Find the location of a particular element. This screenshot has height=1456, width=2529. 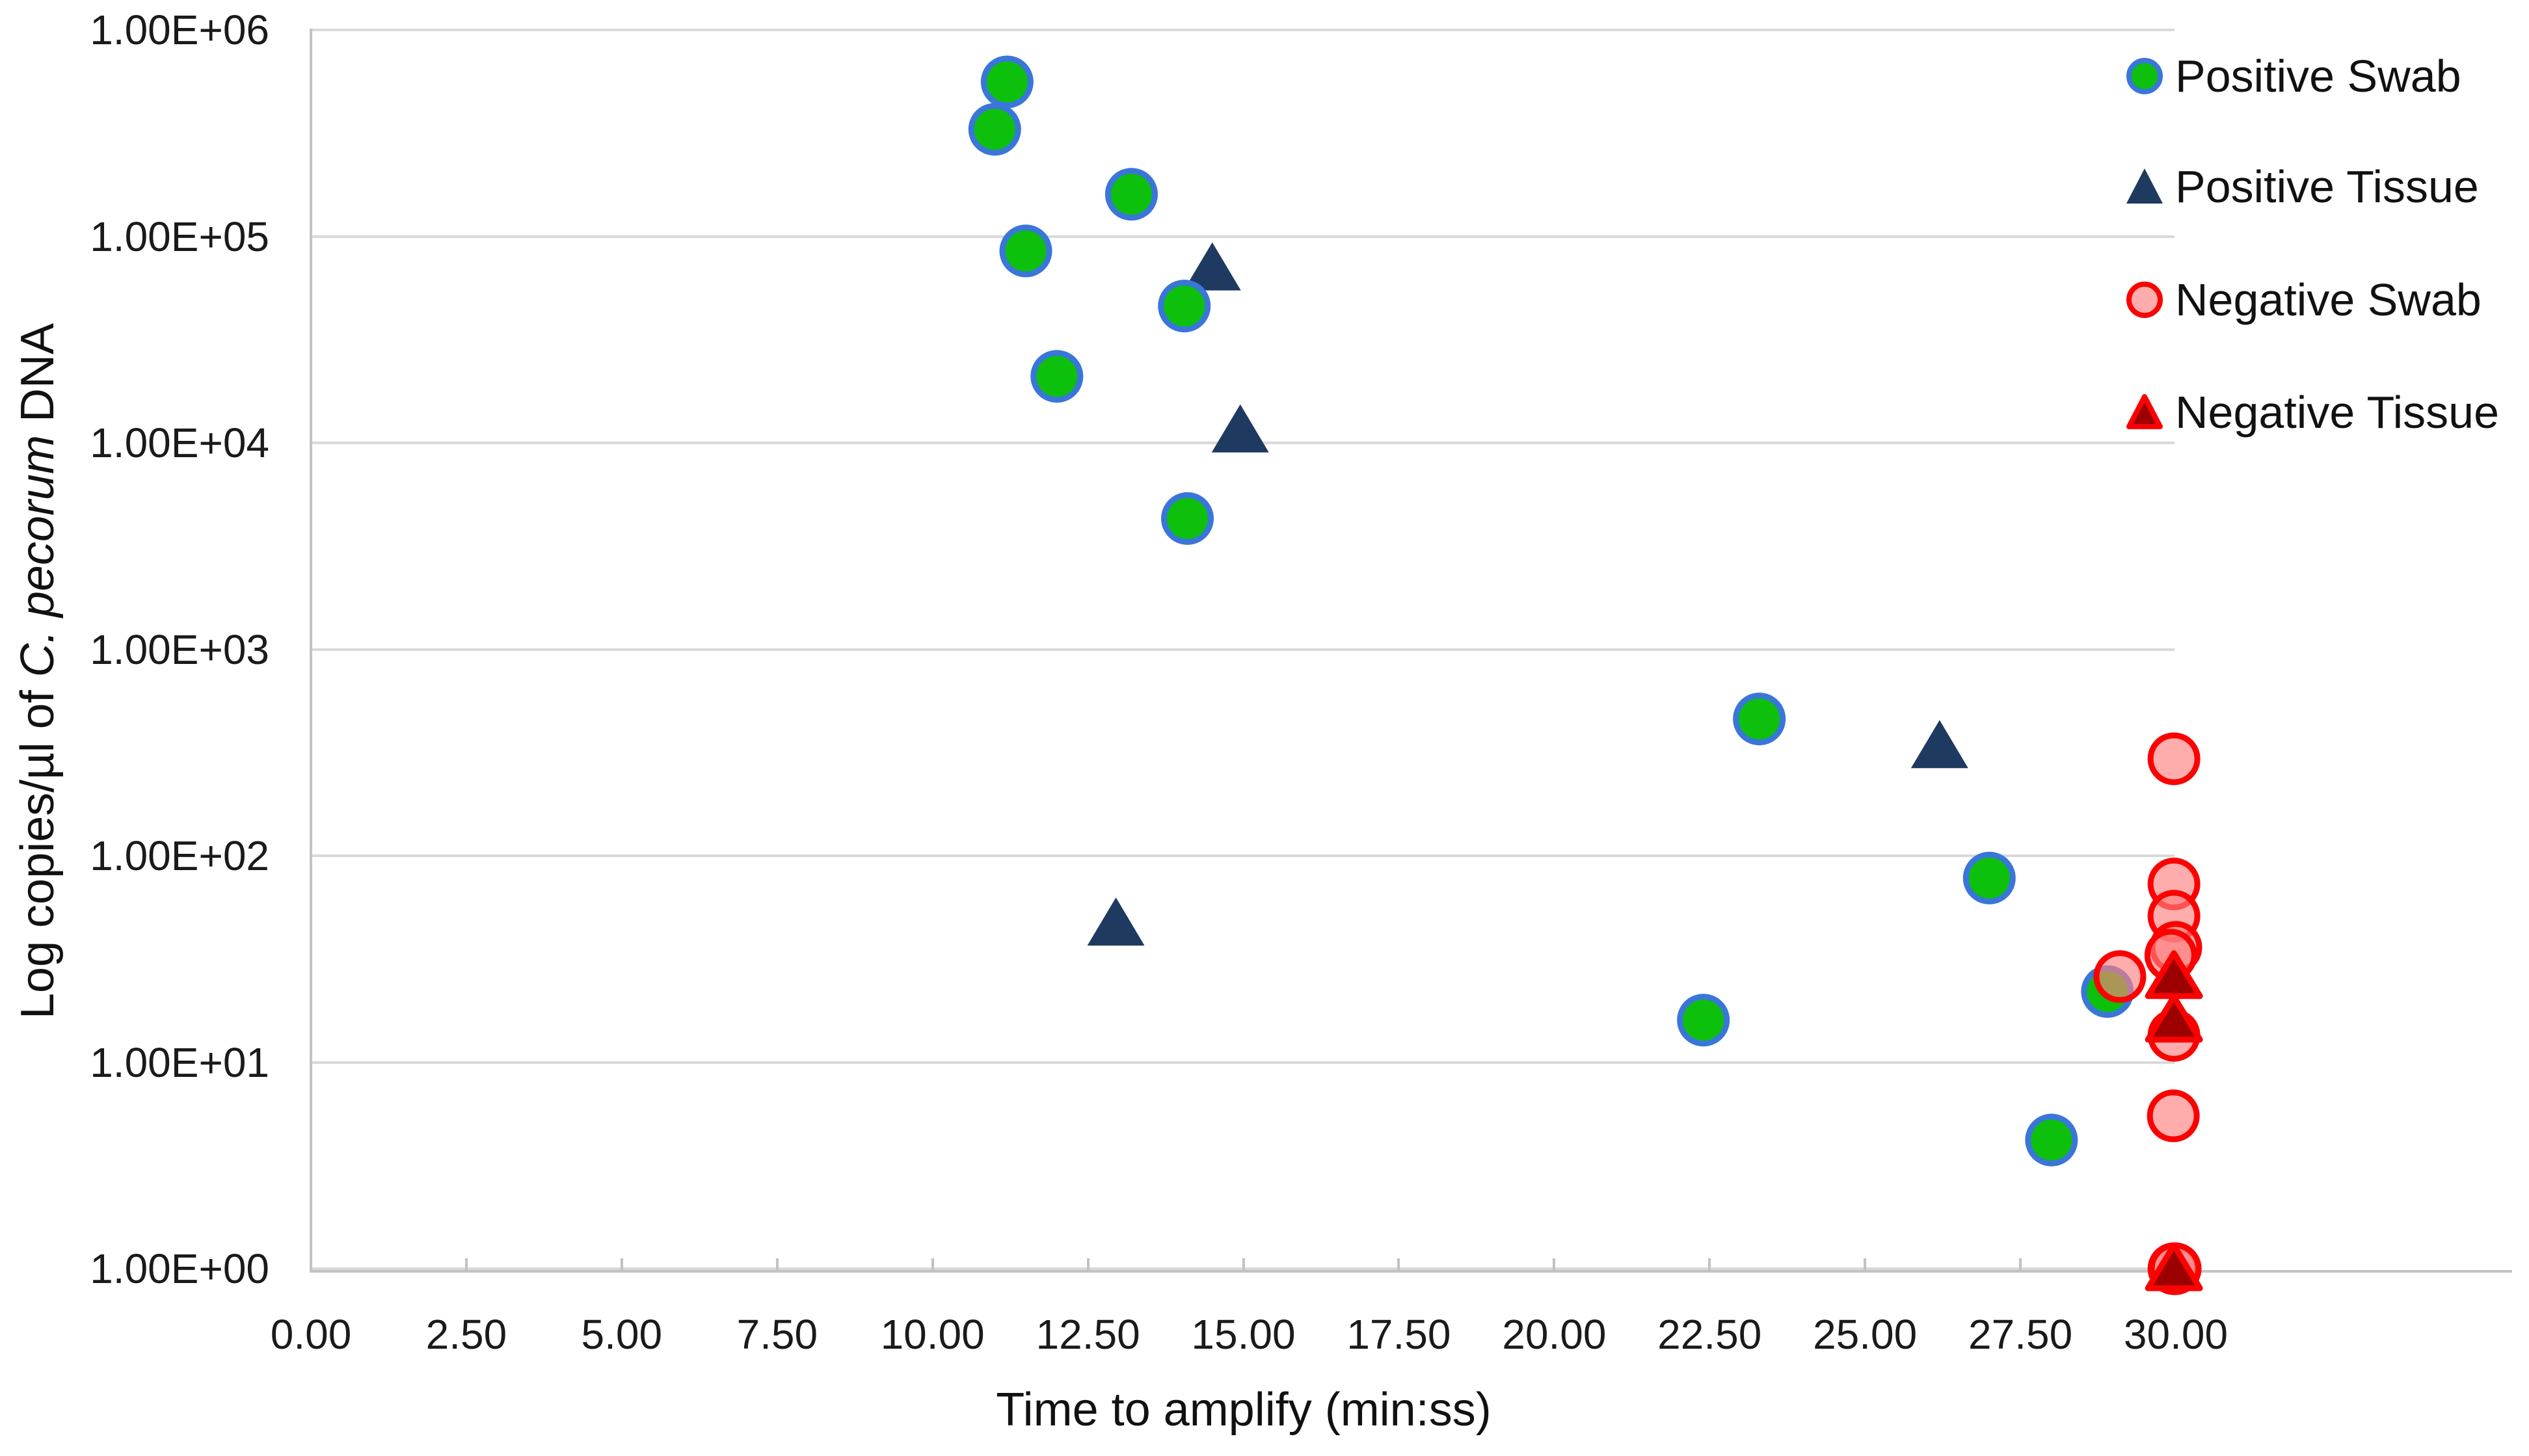

x-tick-label: 30.00 is located at coordinates (2175, 1334).